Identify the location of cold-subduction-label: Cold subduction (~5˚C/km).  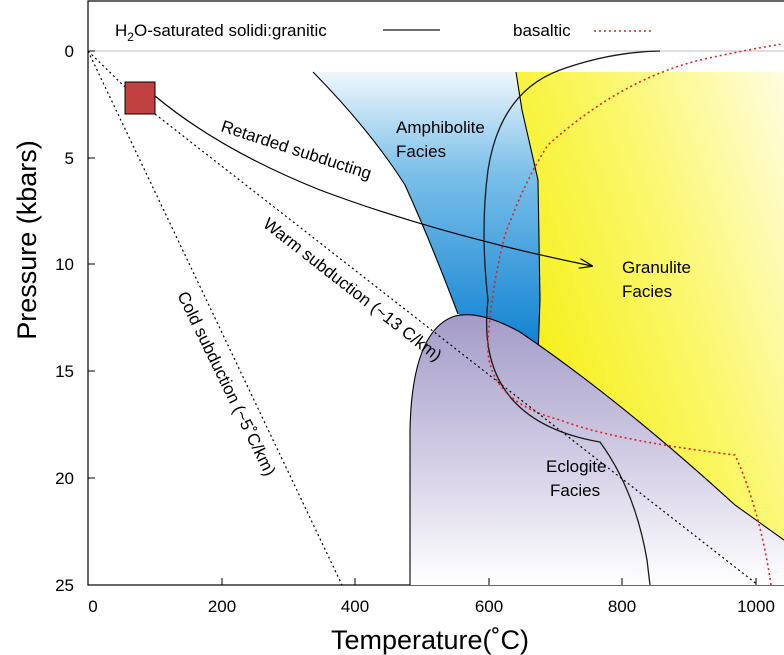
(226, 383).